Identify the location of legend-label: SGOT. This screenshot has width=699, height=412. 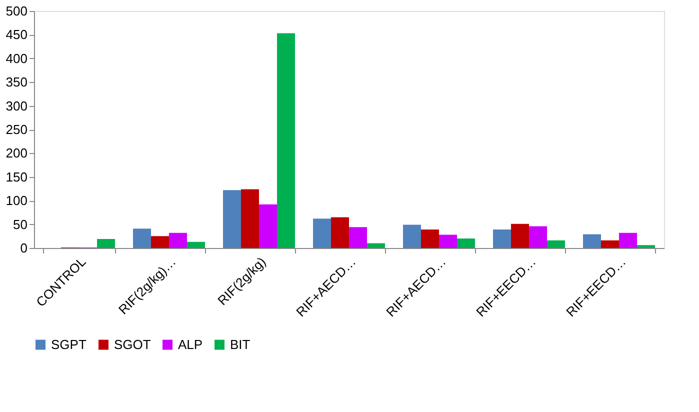
(132, 344).